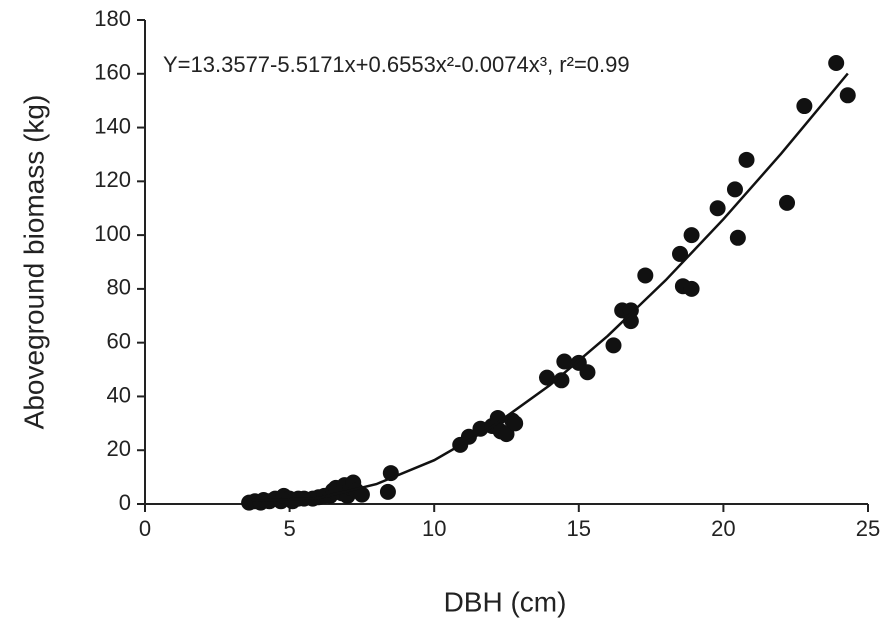  I want to click on y-tick-label: 0, so click(125, 502).